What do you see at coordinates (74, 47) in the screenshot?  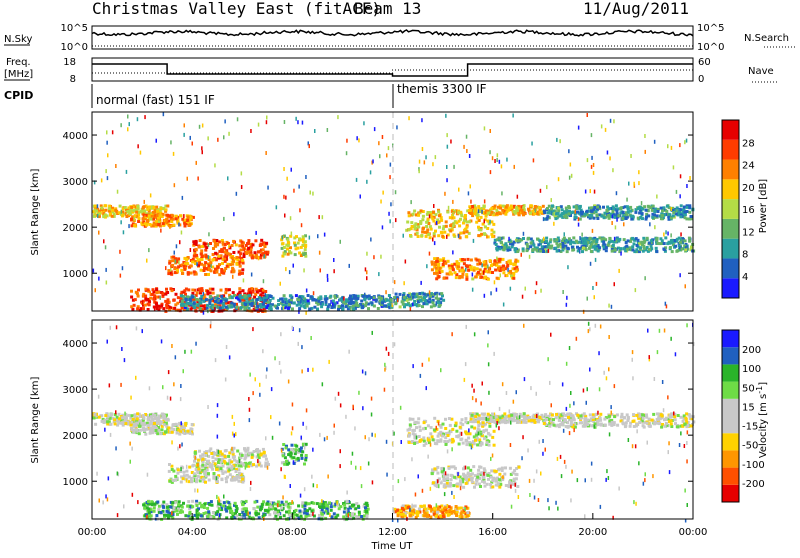 I see `nsky-tick-bottom: 10^0` at bounding box center [74, 47].